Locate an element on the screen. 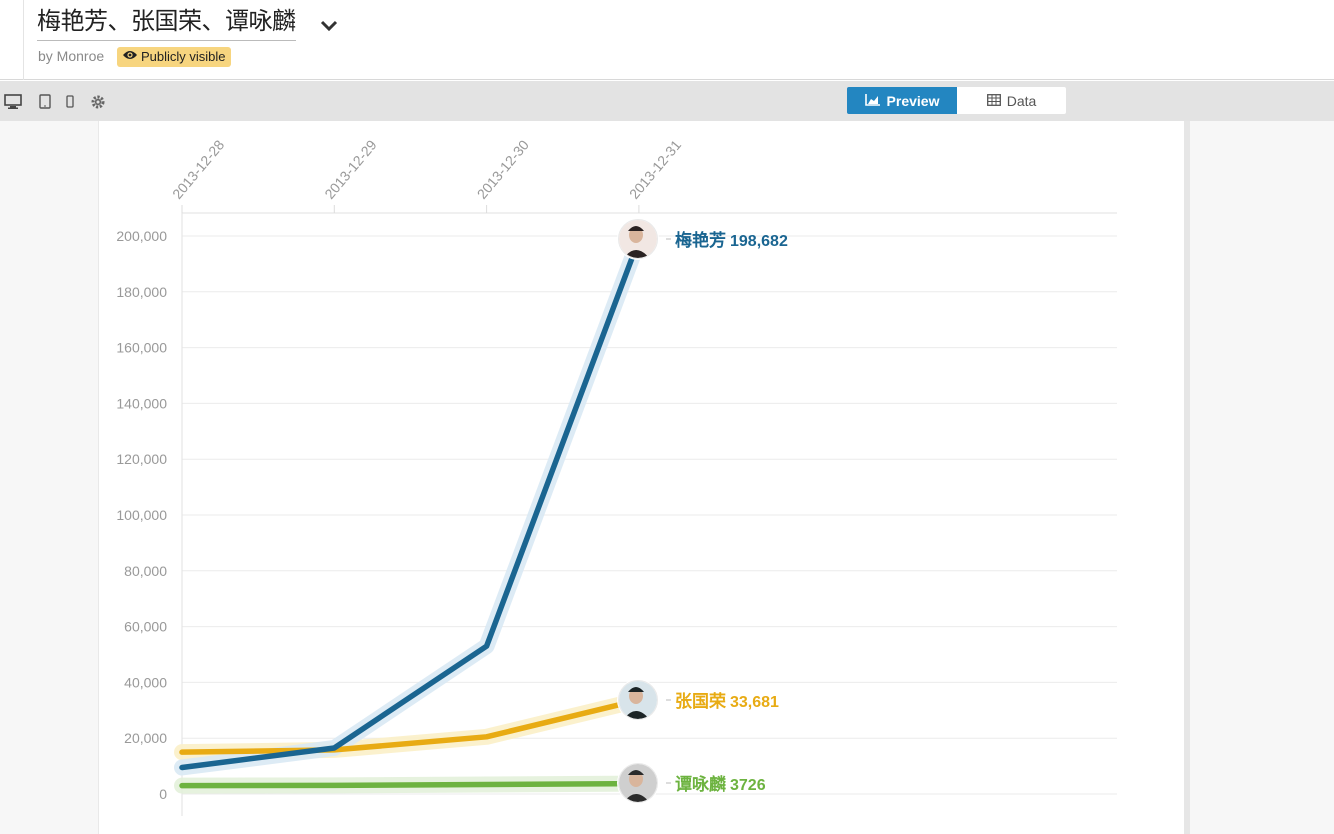  series-end-label: 谭咏麟 3726 is located at coordinates (720, 784).